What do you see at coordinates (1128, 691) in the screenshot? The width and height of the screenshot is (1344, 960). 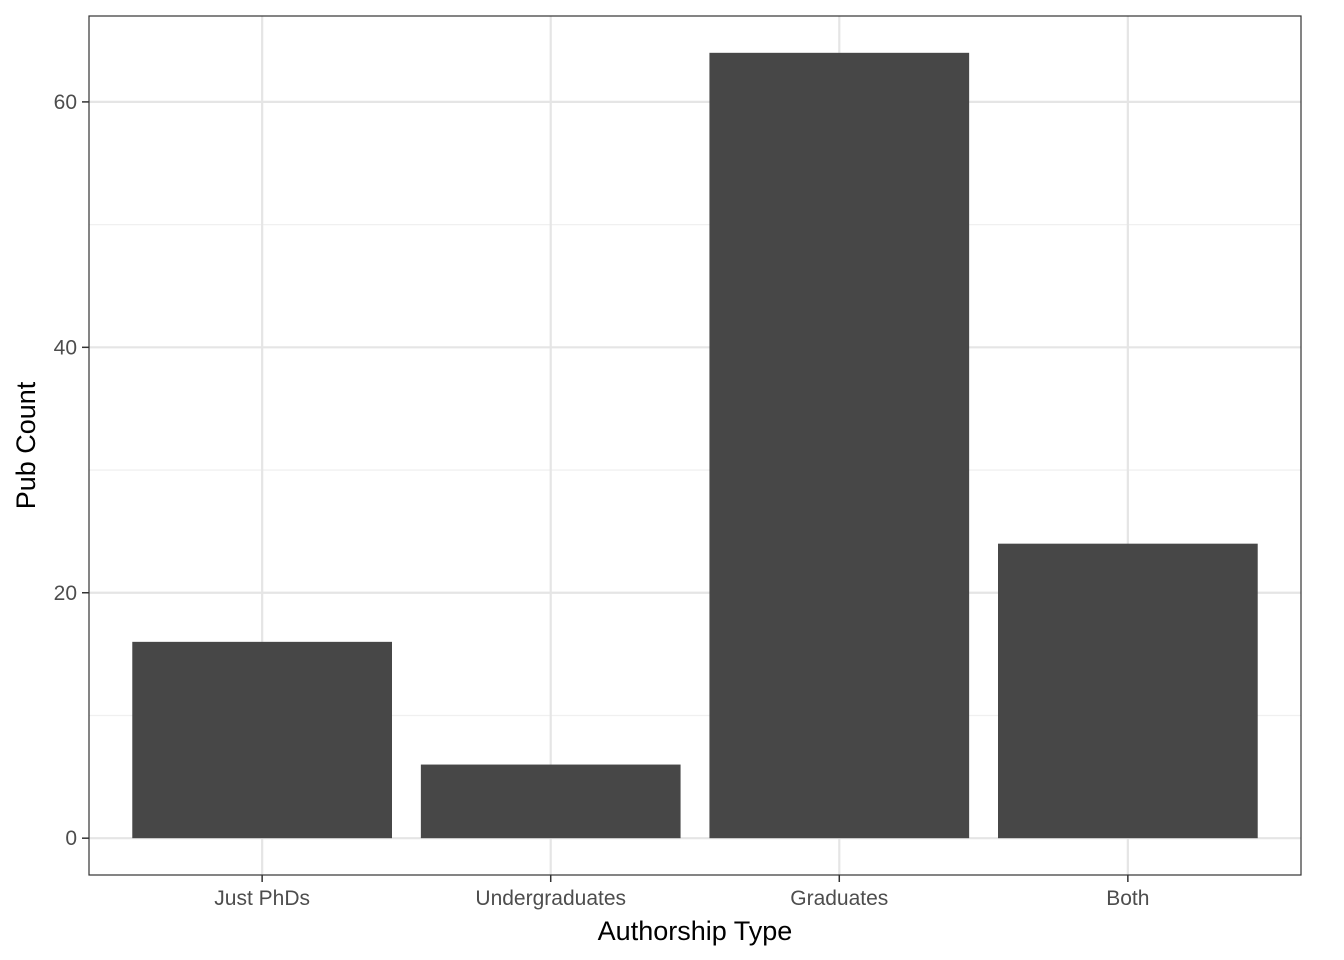 I see `bar-both` at bounding box center [1128, 691].